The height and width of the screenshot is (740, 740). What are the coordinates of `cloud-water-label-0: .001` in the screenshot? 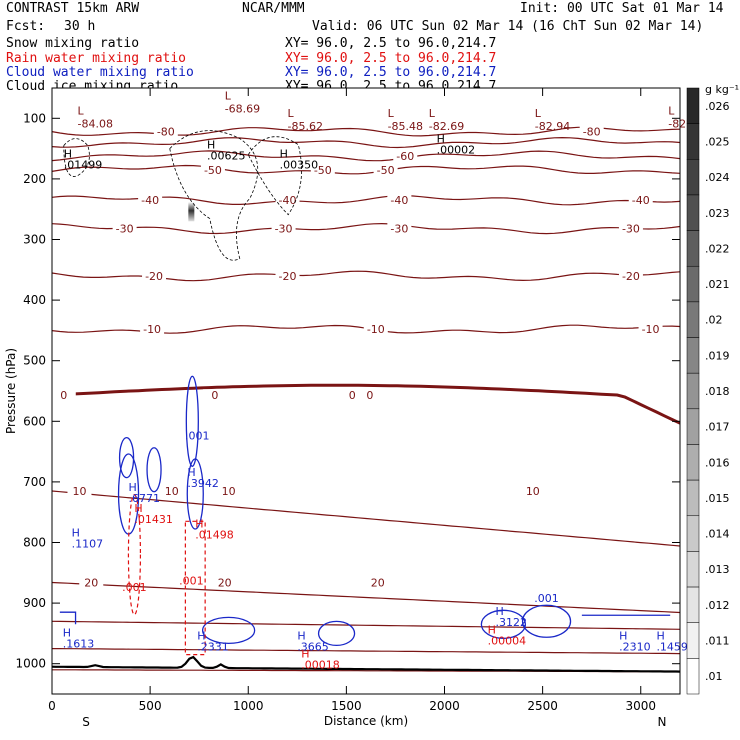 It's located at (197, 435).